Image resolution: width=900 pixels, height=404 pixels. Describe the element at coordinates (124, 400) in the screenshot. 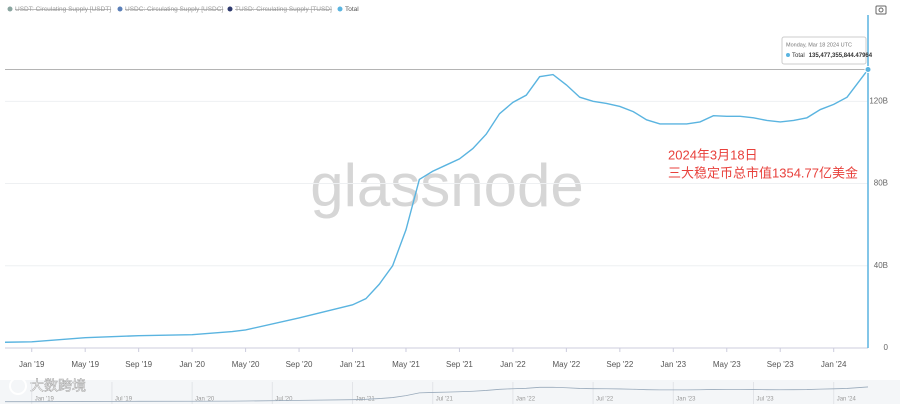

I see `navigator-tick-label: Jul '19` at that location.